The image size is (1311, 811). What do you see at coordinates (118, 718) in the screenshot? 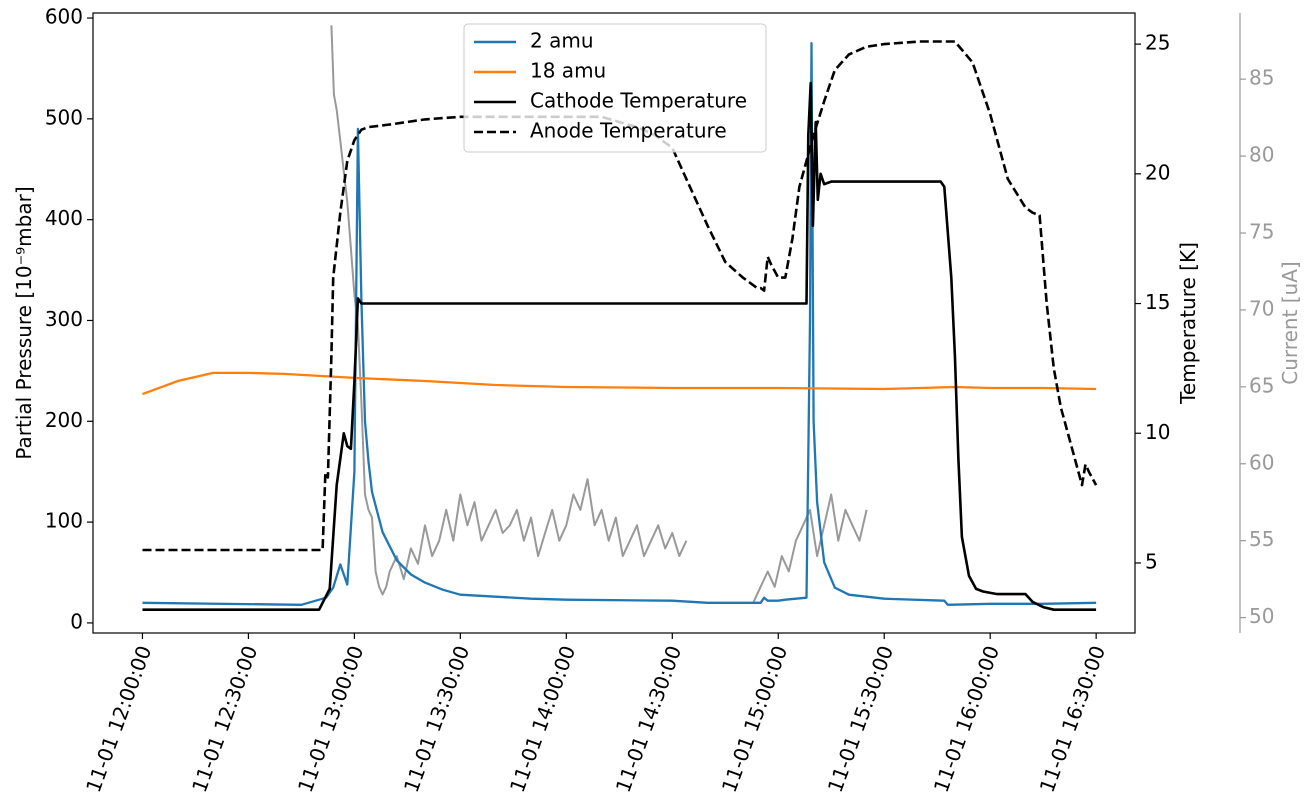
I see `x-tick-label: 11-01 12:00:00` at bounding box center [118, 718].